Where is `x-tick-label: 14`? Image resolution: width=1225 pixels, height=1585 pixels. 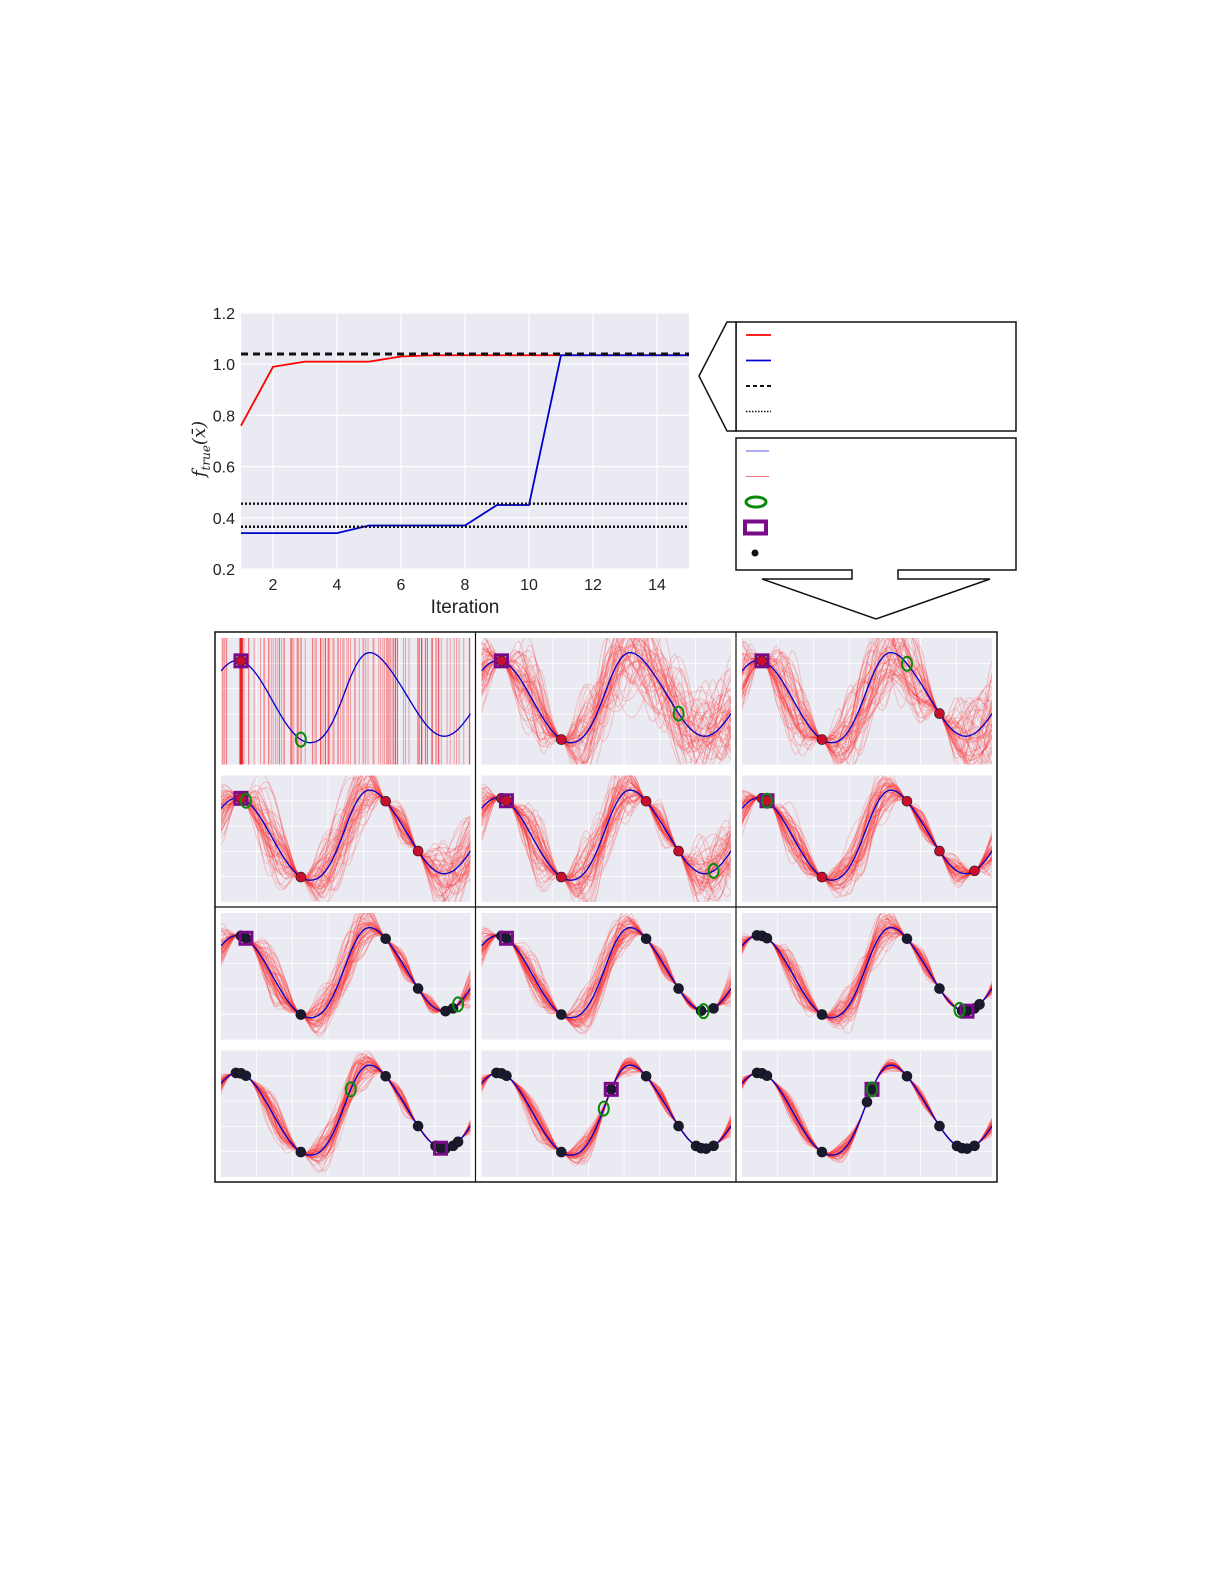
x-tick-label: 14 is located at coordinates (657, 585).